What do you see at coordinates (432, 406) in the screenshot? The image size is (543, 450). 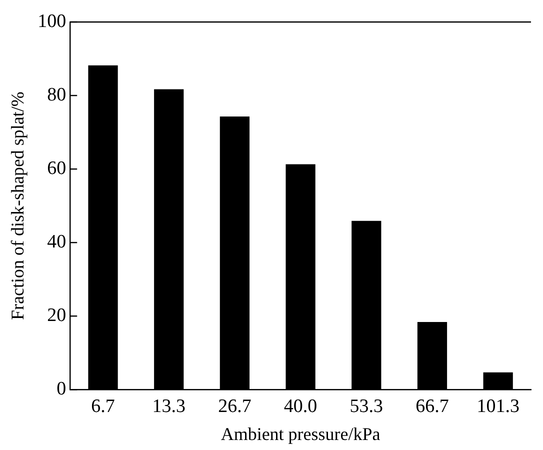 I see `x-tick-label: 66.7` at bounding box center [432, 406].